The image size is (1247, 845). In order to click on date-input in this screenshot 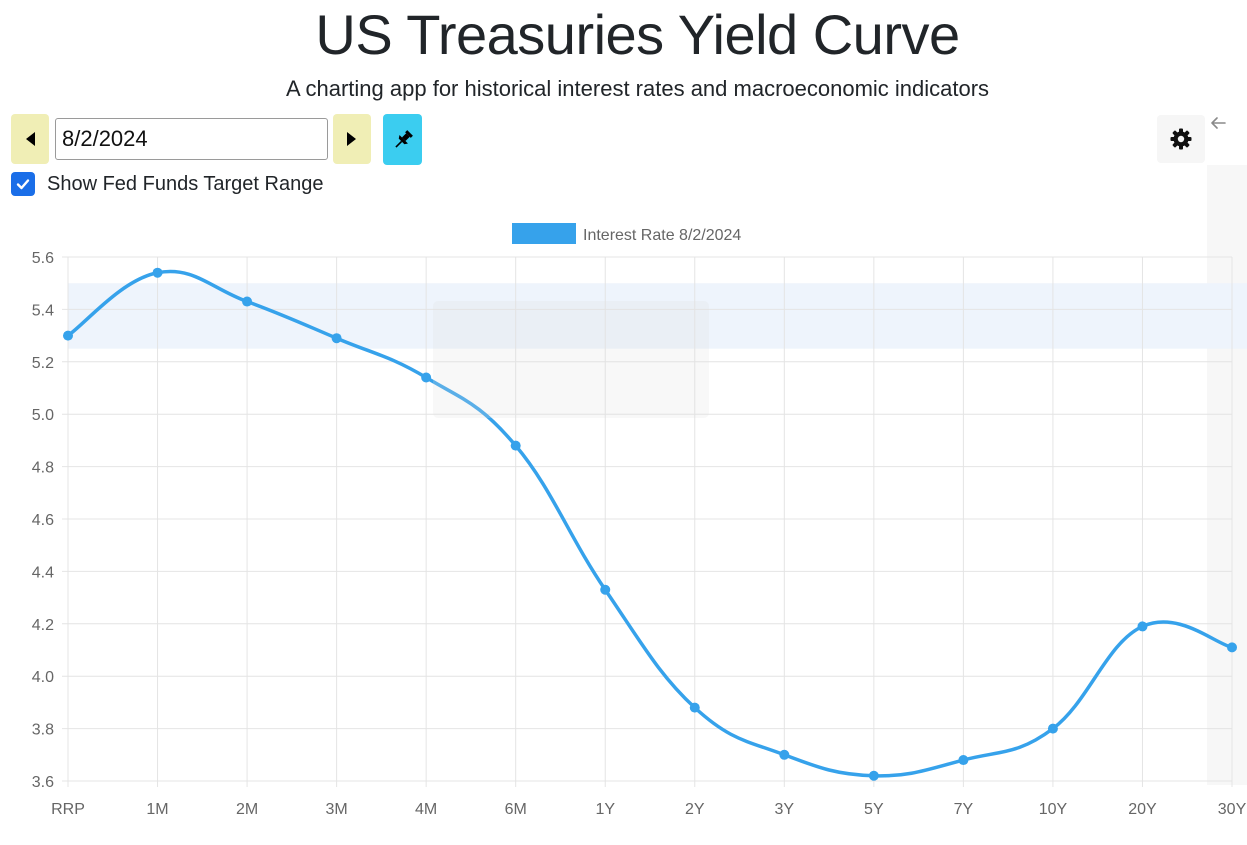, I will do `click(191, 139)`.